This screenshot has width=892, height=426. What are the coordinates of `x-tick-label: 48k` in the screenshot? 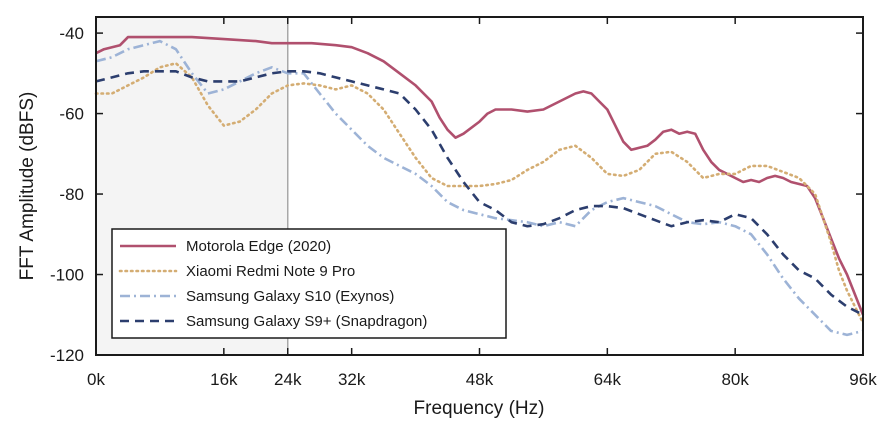 It's located at (480, 379).